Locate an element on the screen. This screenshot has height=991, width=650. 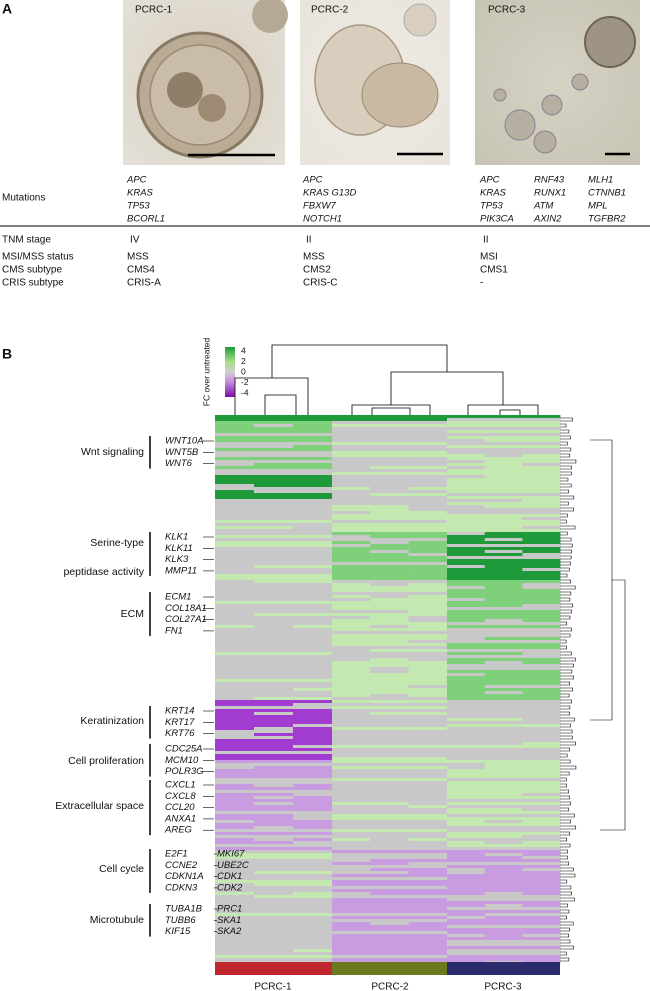
mutation: BCORL1 is located at coordinates (146, 219).